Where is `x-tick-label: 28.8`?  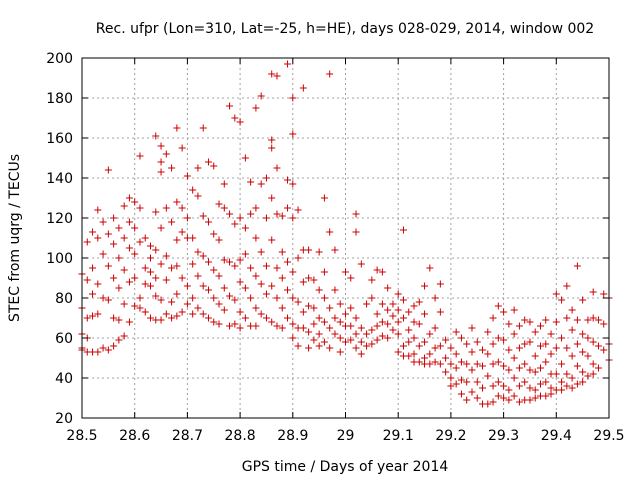
x-tick-label: 28.8 is located at coordinates (240, 436).